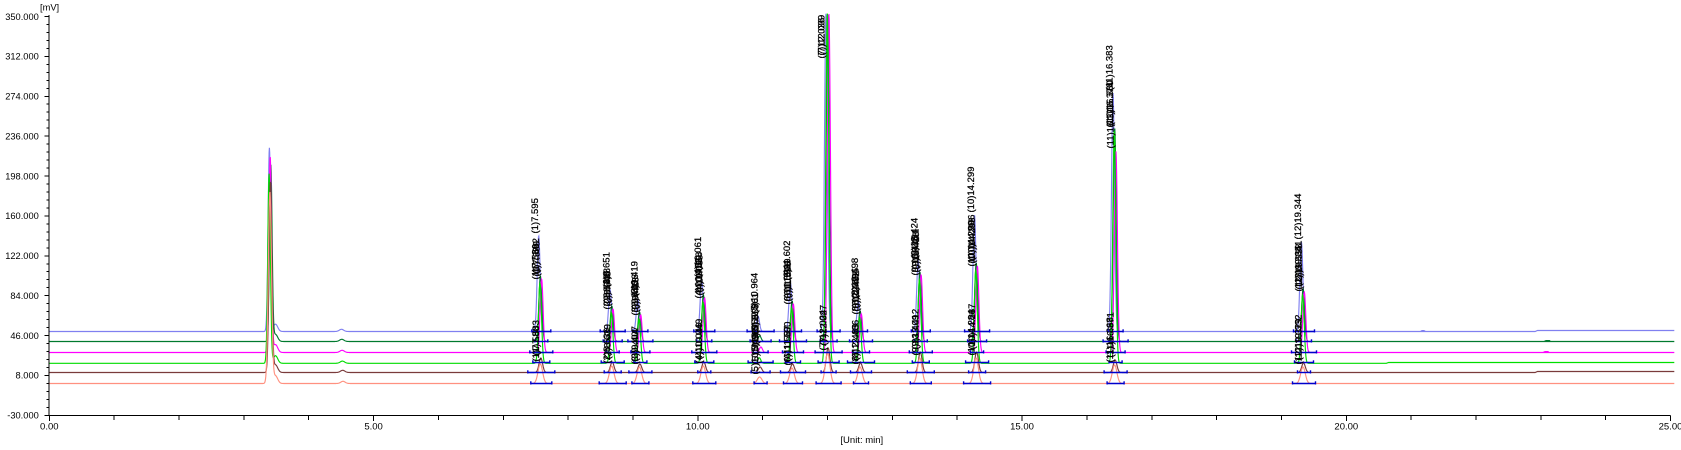 Image resolution: width=1681 pixels, height=450 pixels. I want to click on svg-text: (9)13.415, so click(915, 255).